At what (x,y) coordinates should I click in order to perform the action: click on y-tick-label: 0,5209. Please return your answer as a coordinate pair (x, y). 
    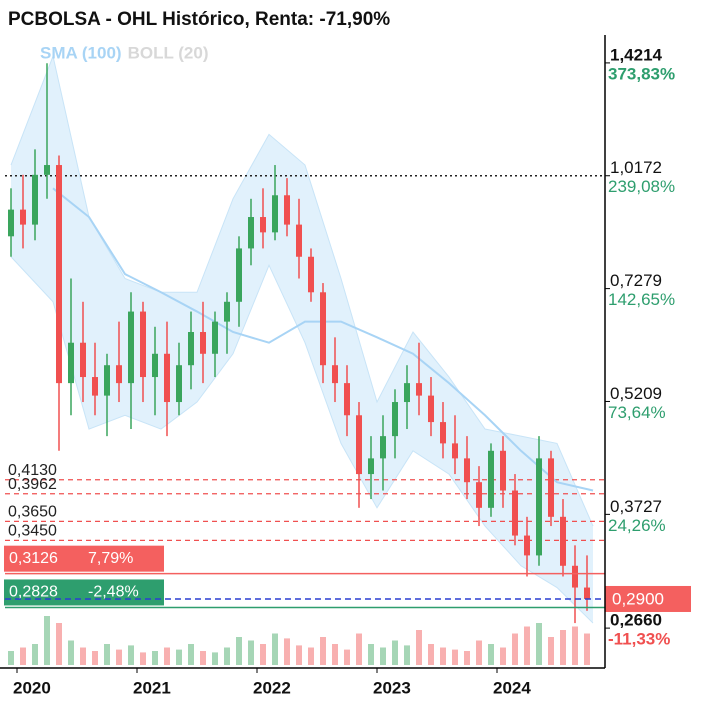
    Looking at the image, I should click on (636, 393).